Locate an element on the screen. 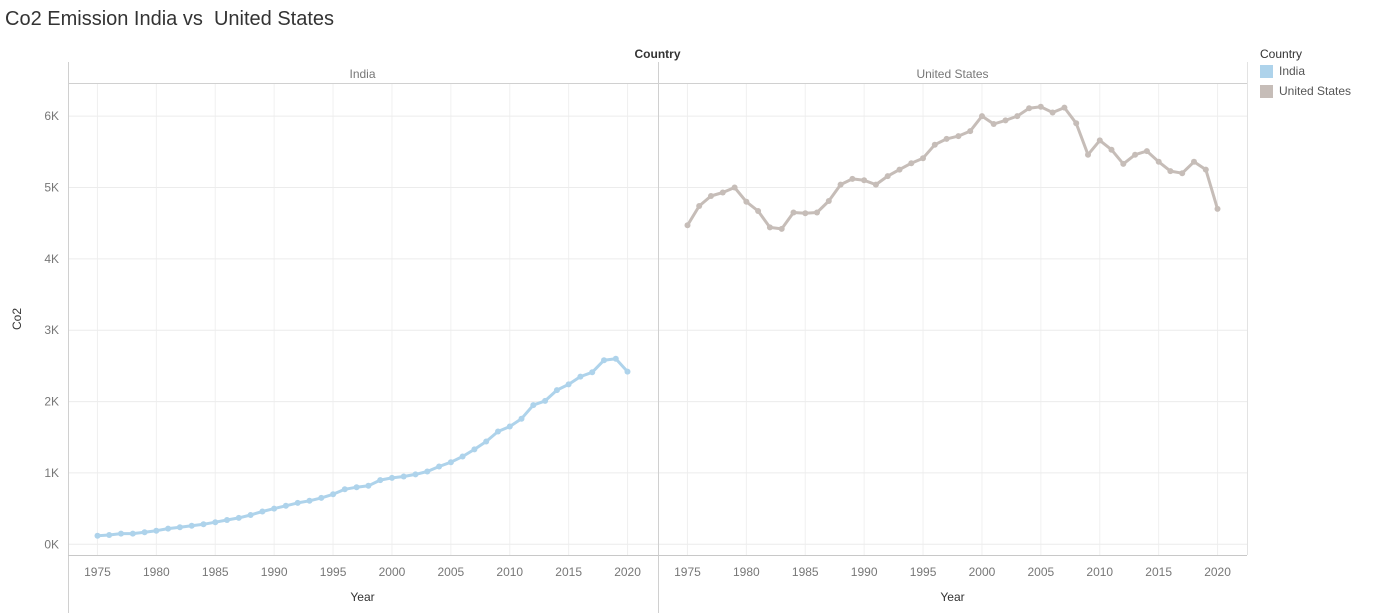 The height and width of the screenshot is (613, 1399). x-tick-label: 2020 is located at coordinates (1217, 572).